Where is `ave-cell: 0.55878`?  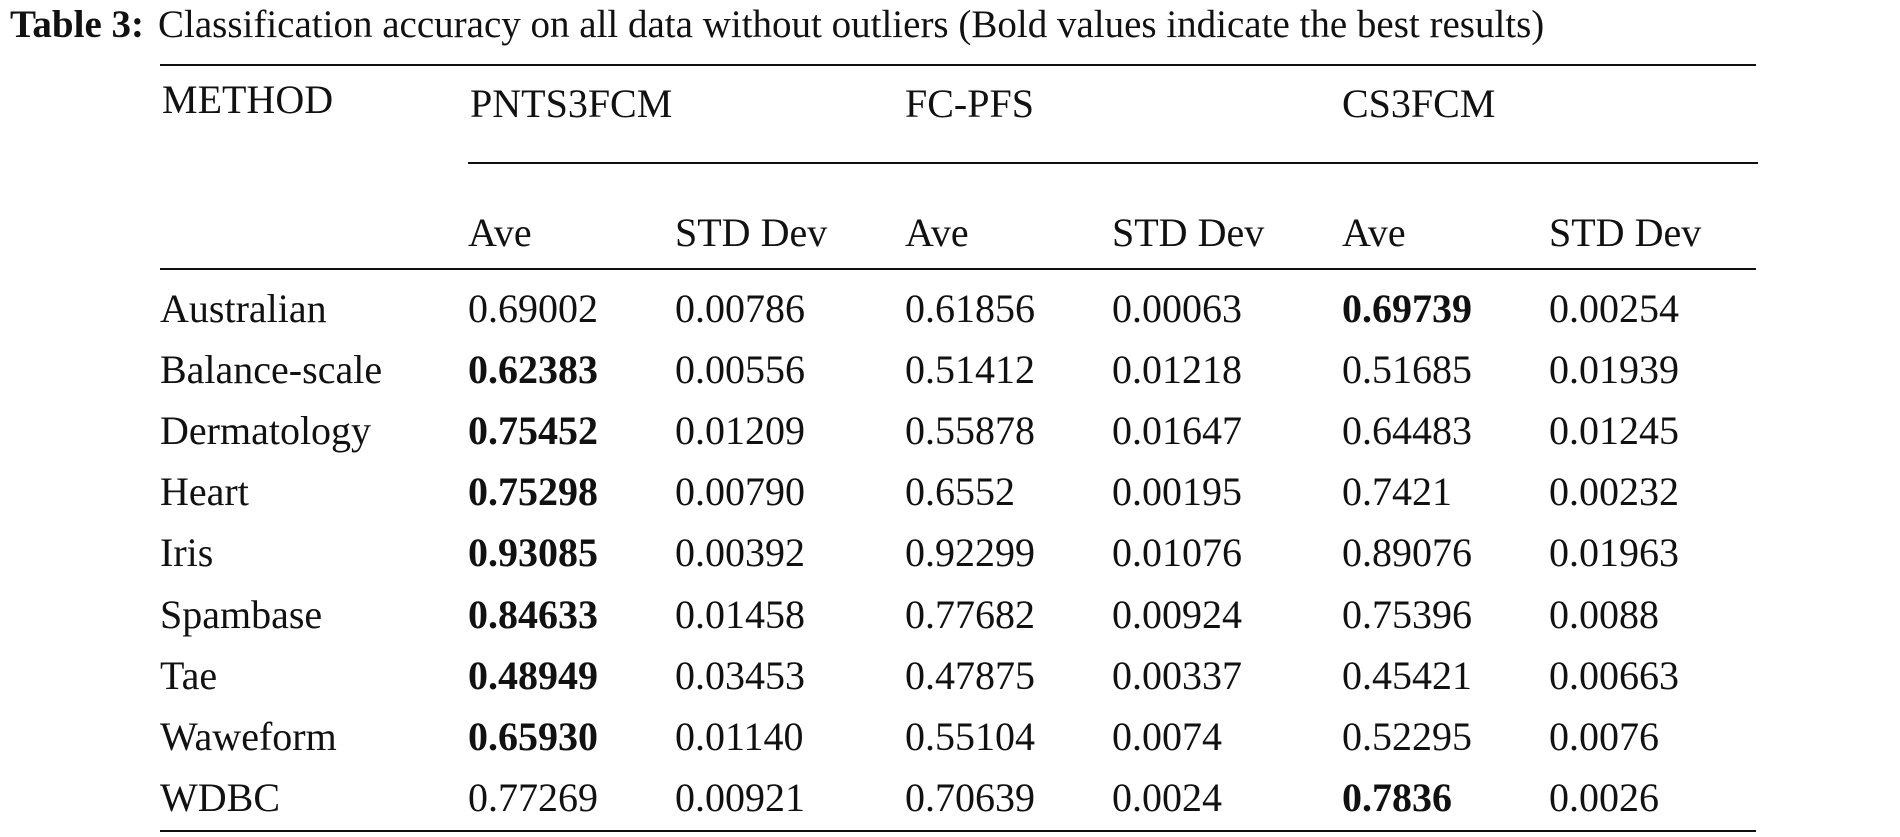 ave-cell: 0.55878 is located at coordinates (970, 430).